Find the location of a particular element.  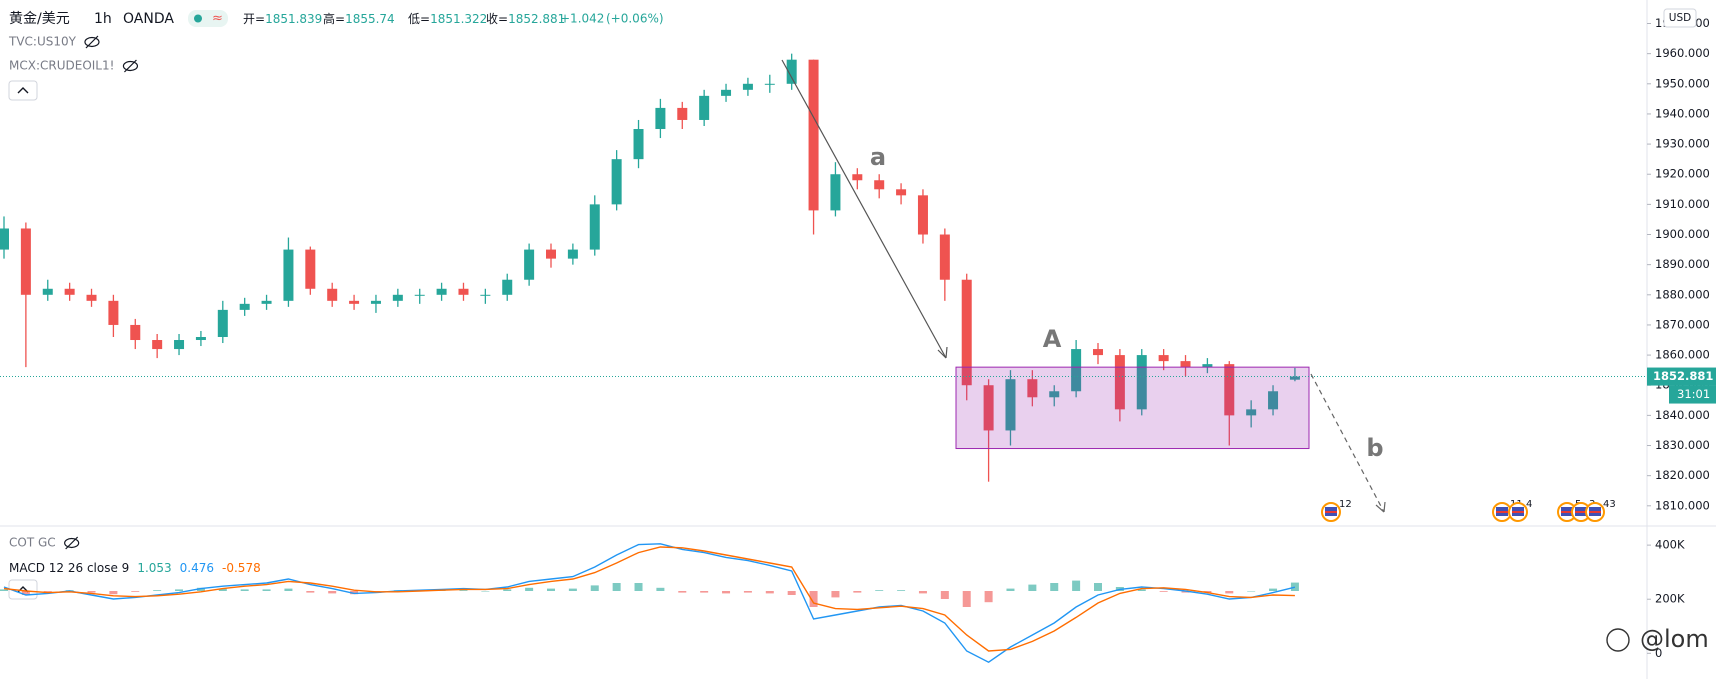

event-label: 12 is located at coordinates (1345, 504).